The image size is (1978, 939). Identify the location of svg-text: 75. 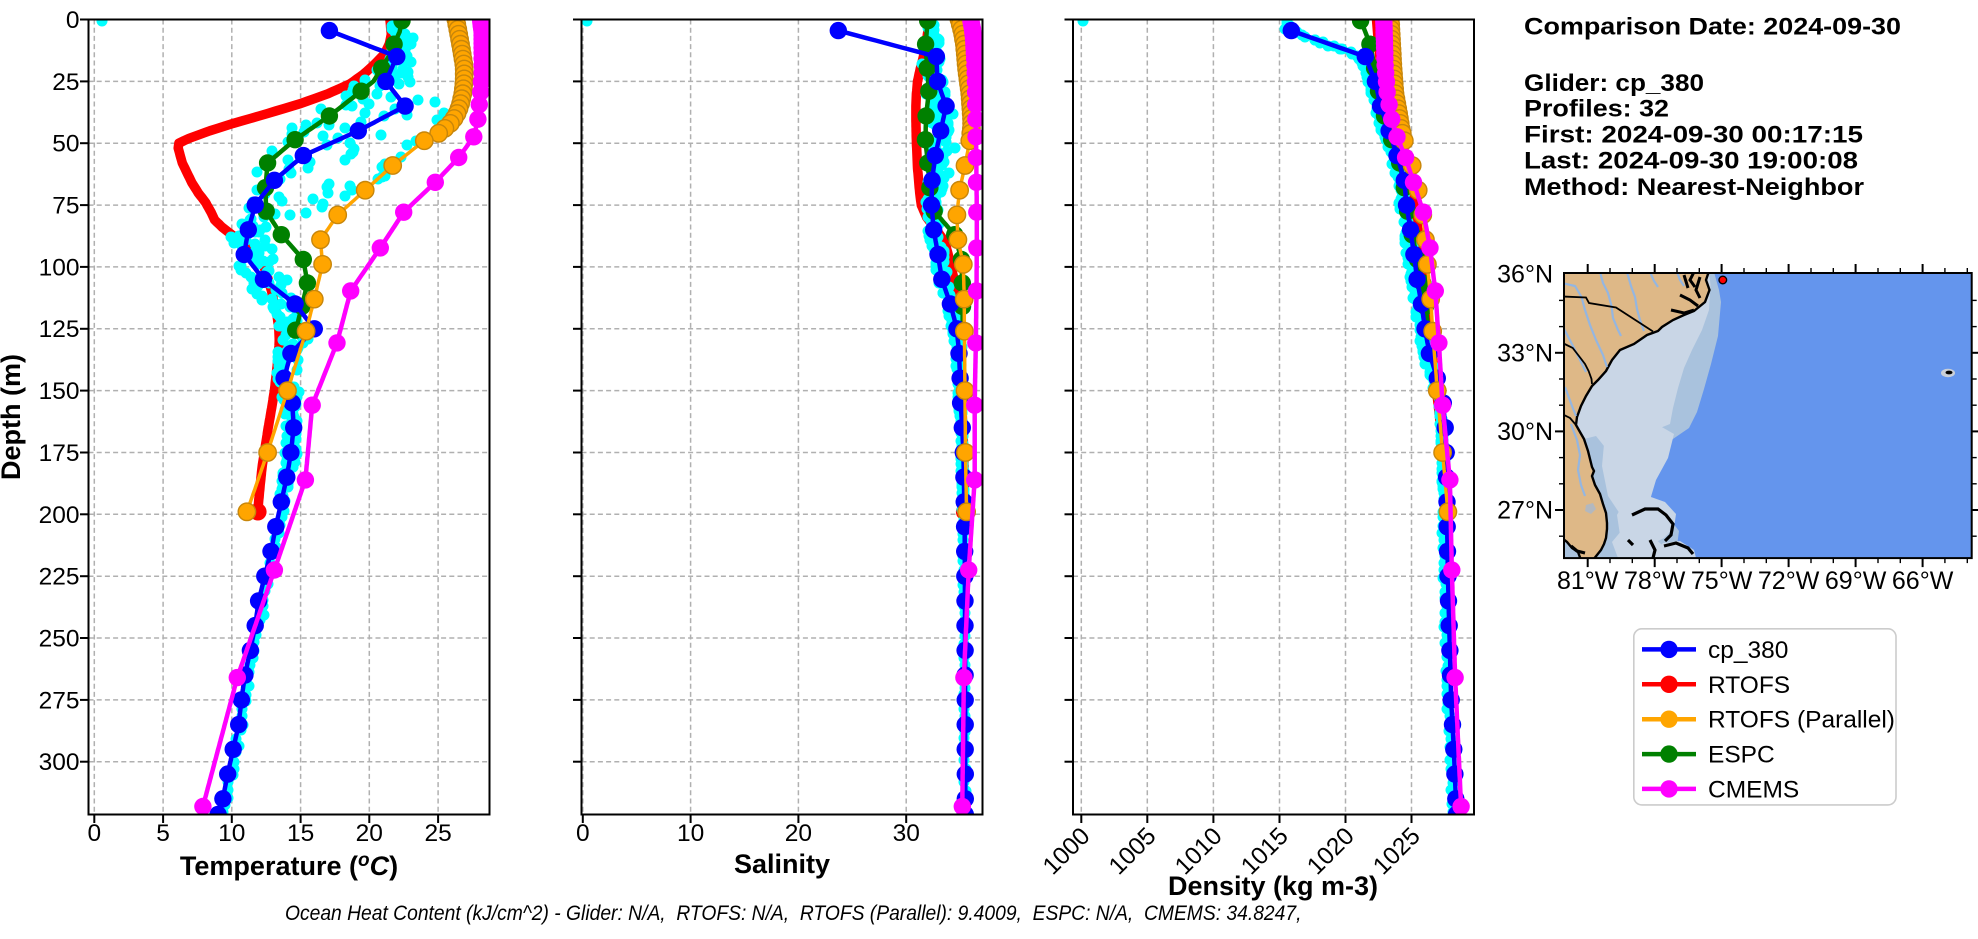
(65, 206).